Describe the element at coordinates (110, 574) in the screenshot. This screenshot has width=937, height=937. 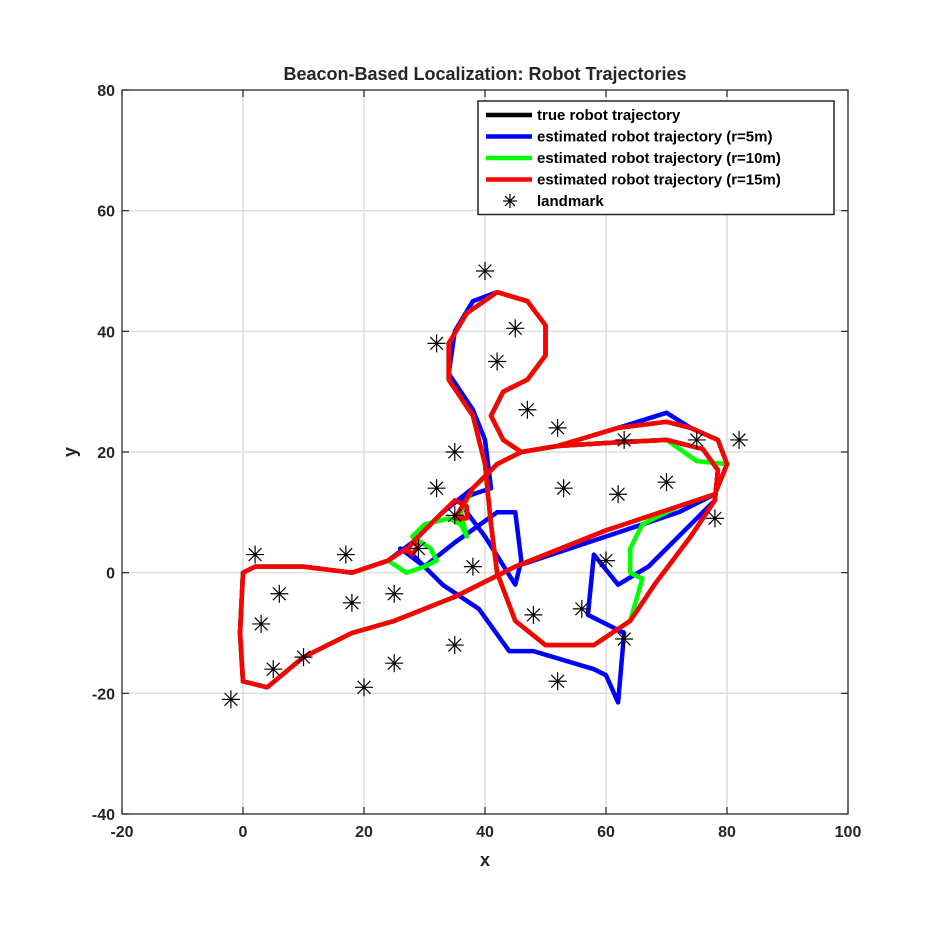
I see `y-tick-label: 0` at that location.